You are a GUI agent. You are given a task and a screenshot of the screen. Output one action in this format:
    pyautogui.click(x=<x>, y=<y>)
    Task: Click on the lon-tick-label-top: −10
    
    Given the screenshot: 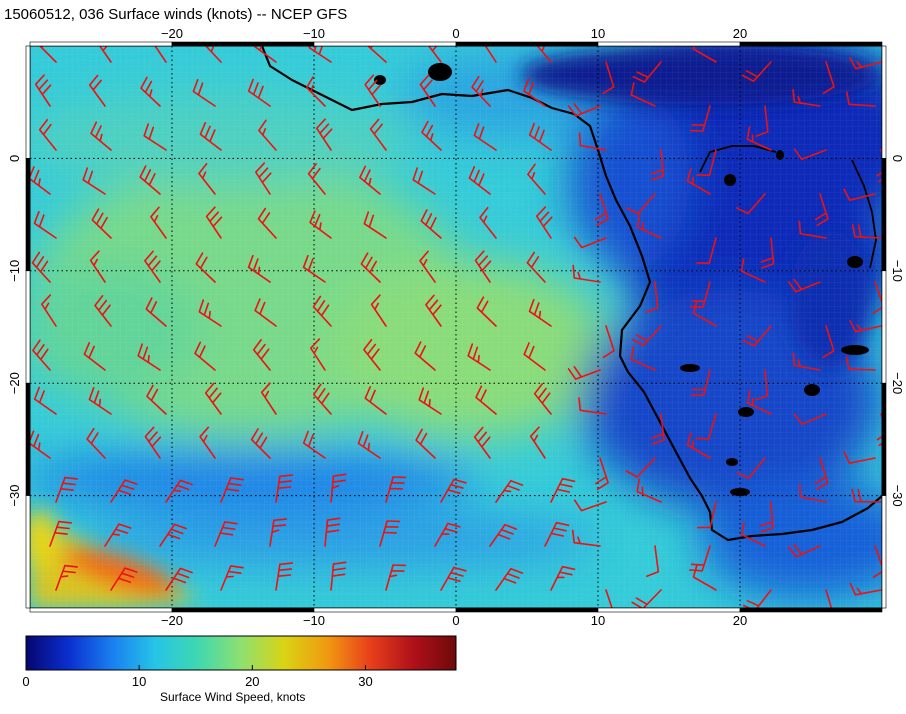 What is the action you would take?
    pyautogui.click(x=314, y=33)
    